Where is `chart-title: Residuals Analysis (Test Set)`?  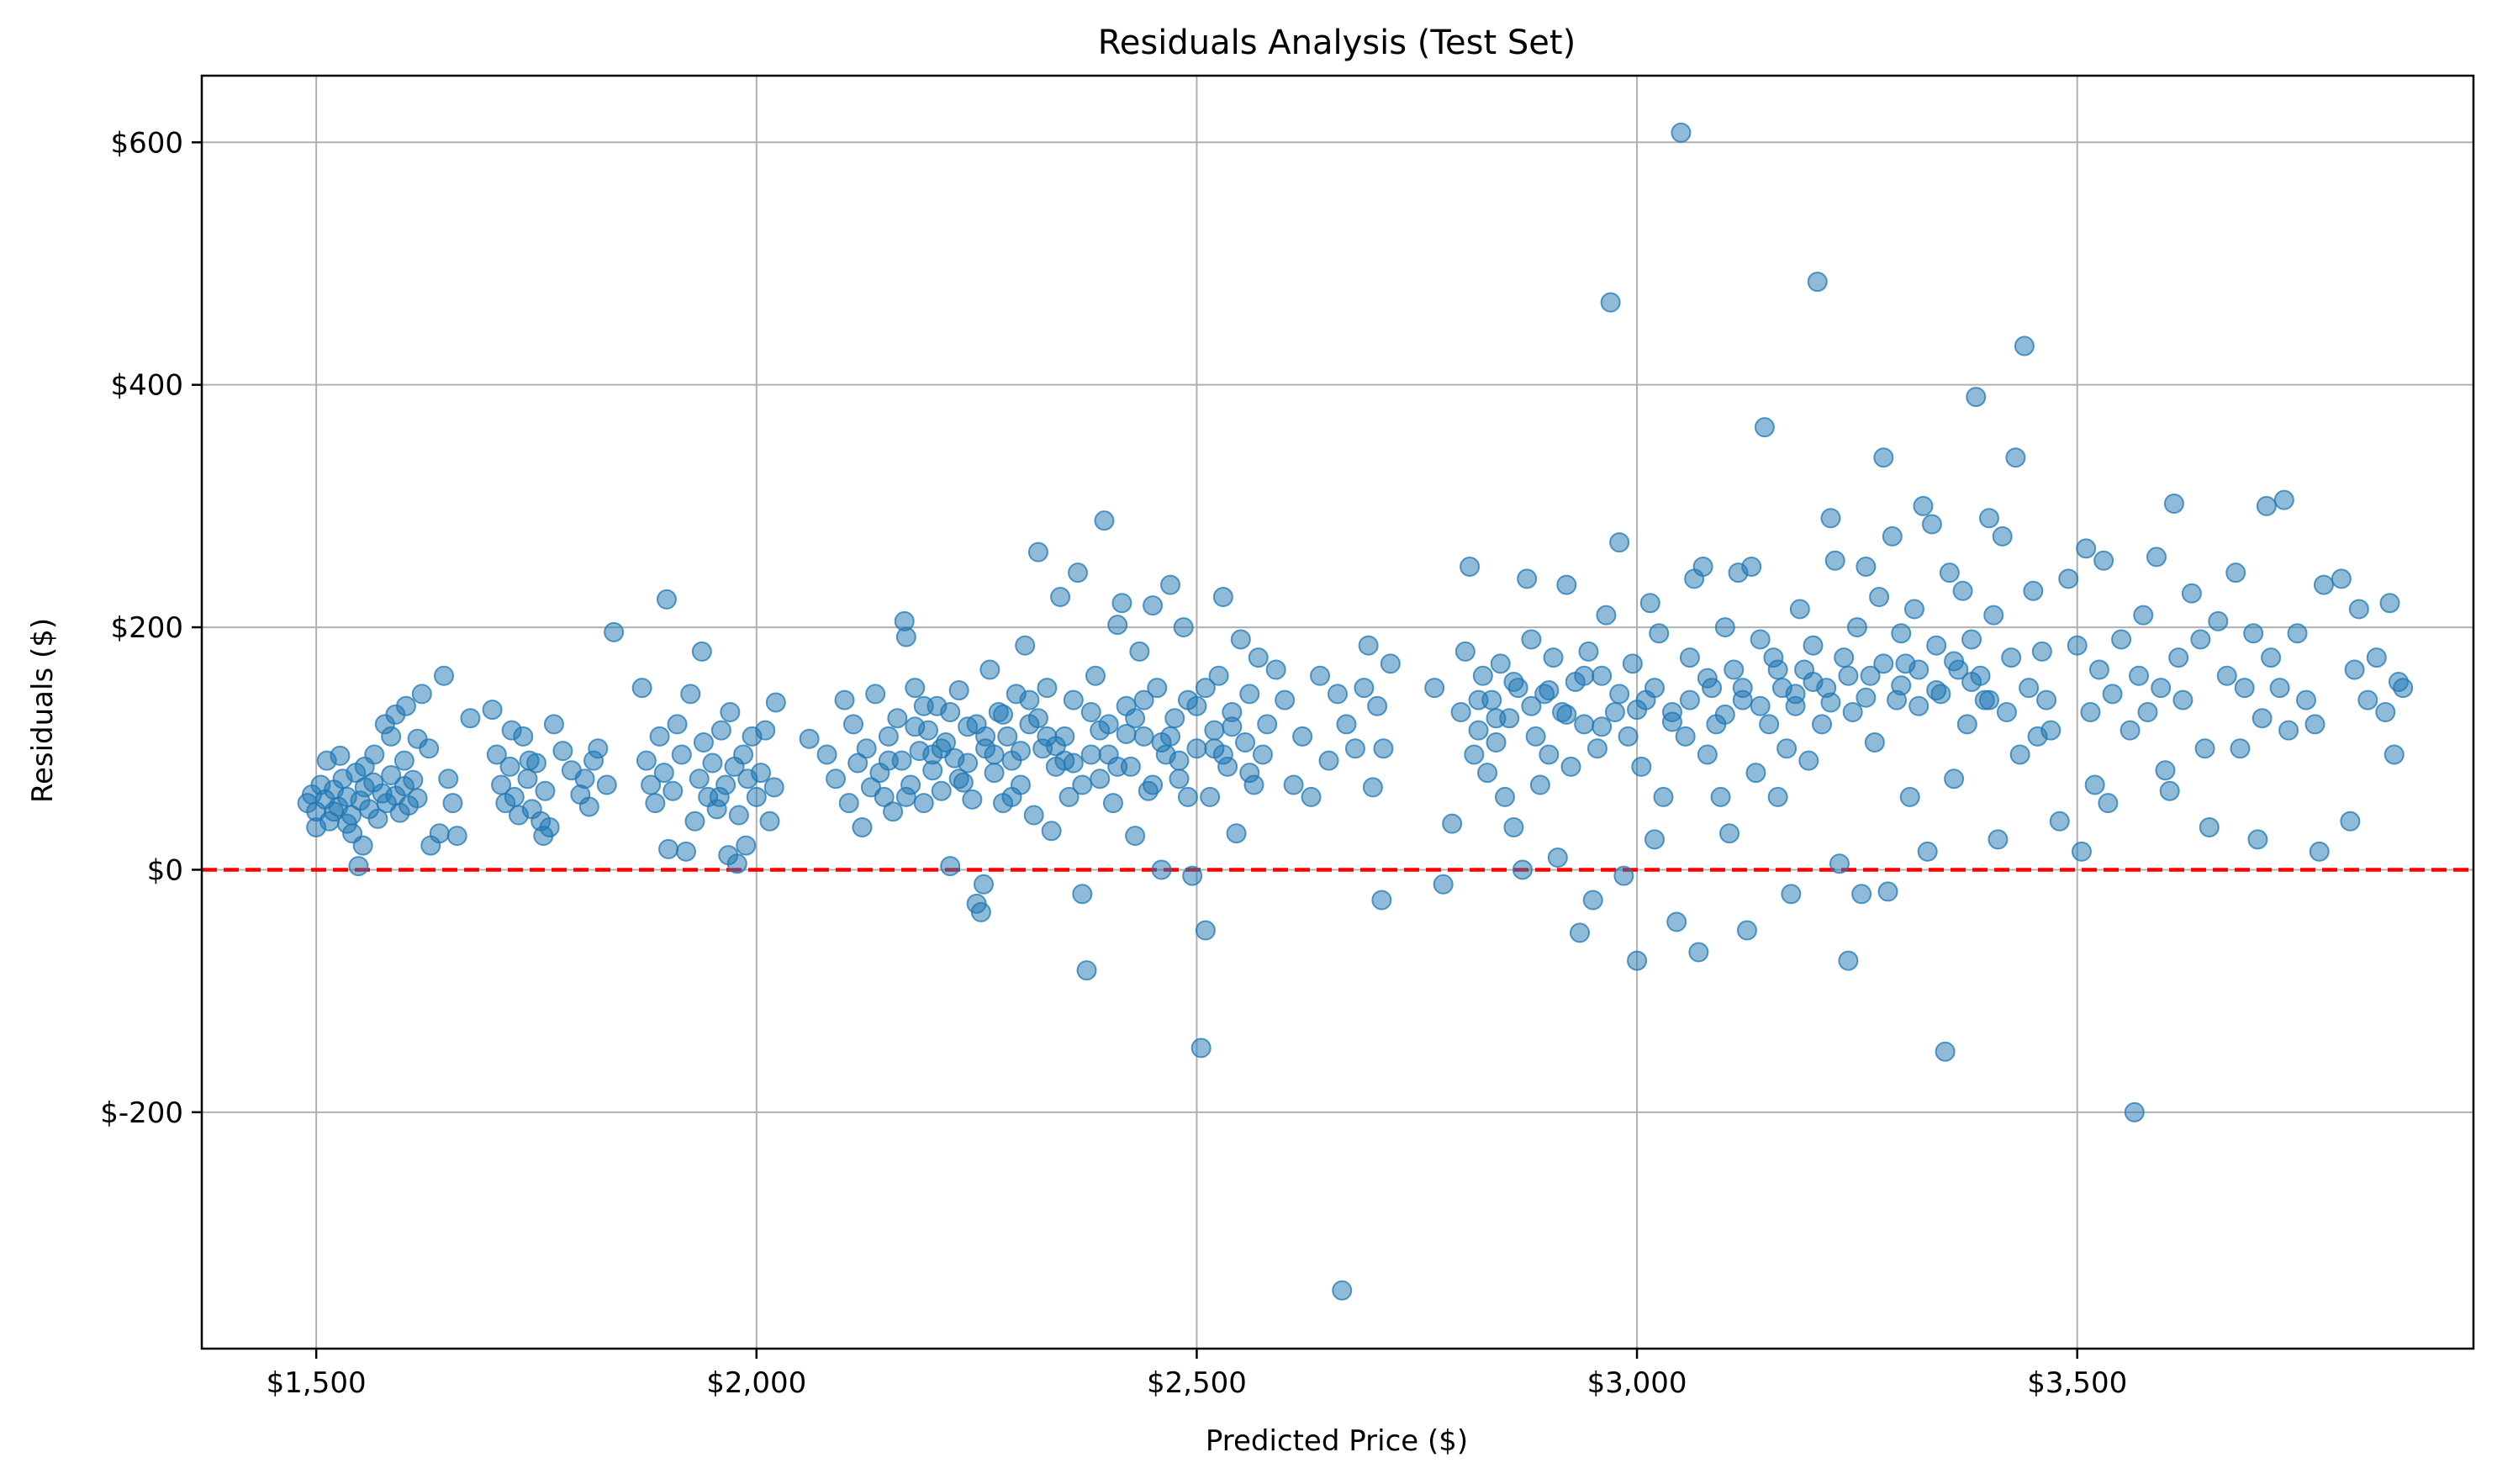 chart-title: Residuals Analysis (Test Set) is located at coordinates (1337, 43).